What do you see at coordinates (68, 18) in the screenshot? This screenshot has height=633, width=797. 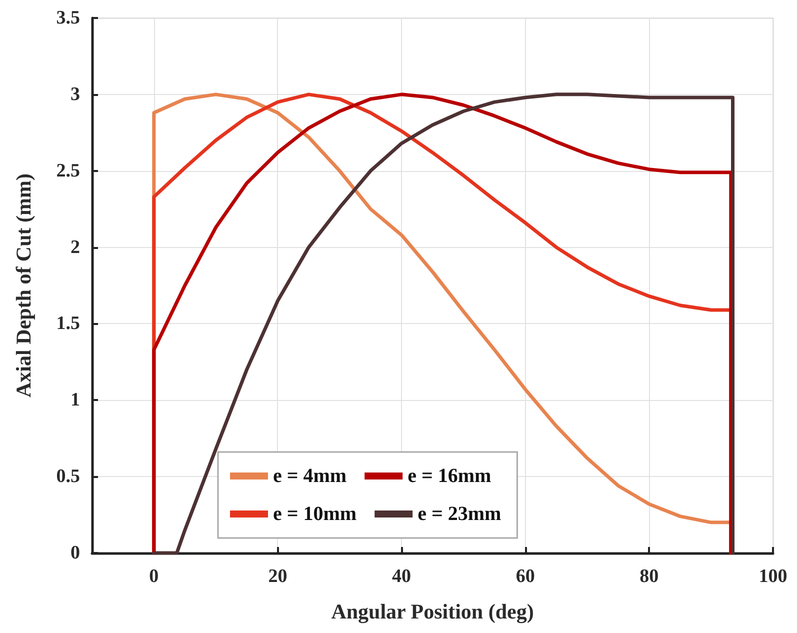 I see `y-tick-label: 3.5` at bounding box center [68, 18].